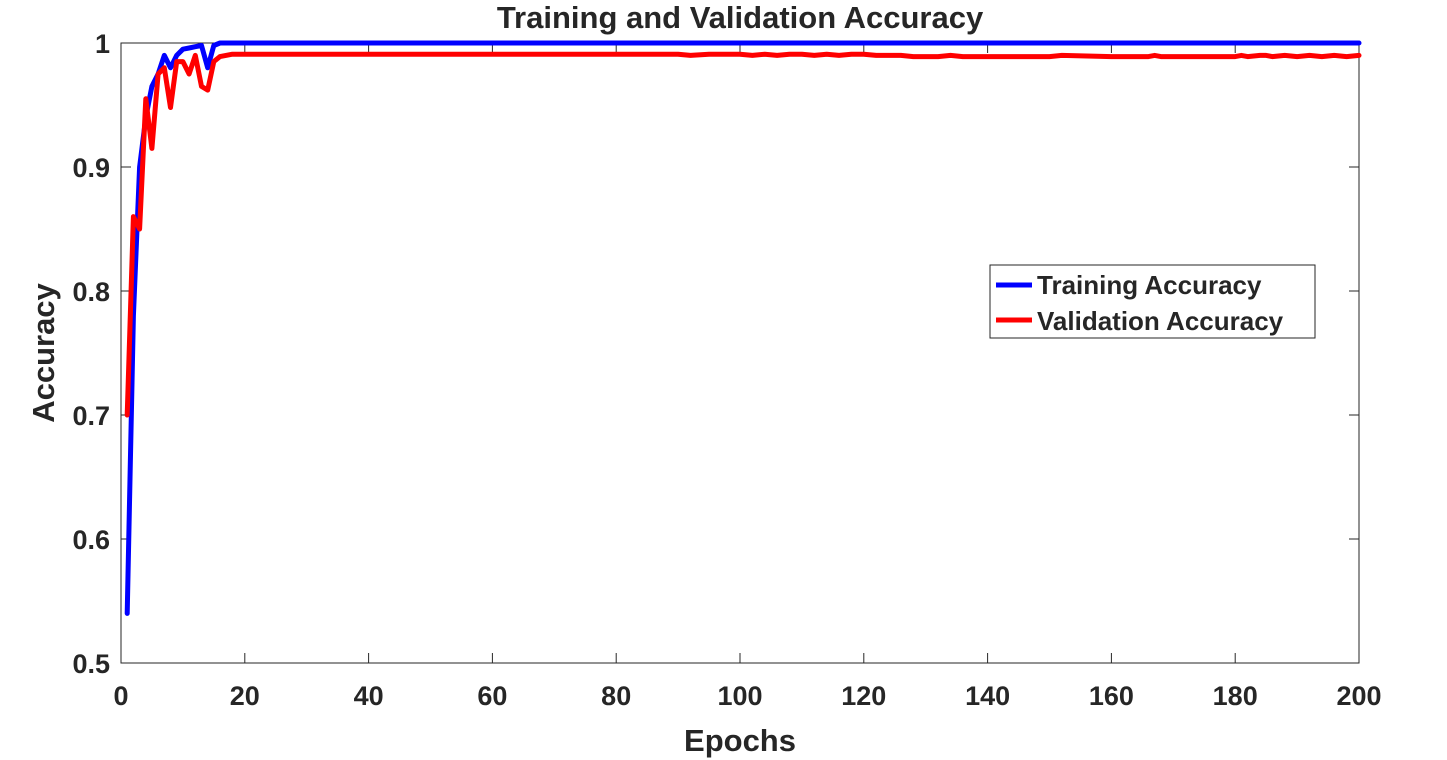 Image resolution: width=1447 pixels, height=760 pixels. Describe the element at coordinates (987, 696) in the screenshot. I see `x-tick-label: 140` at that location.